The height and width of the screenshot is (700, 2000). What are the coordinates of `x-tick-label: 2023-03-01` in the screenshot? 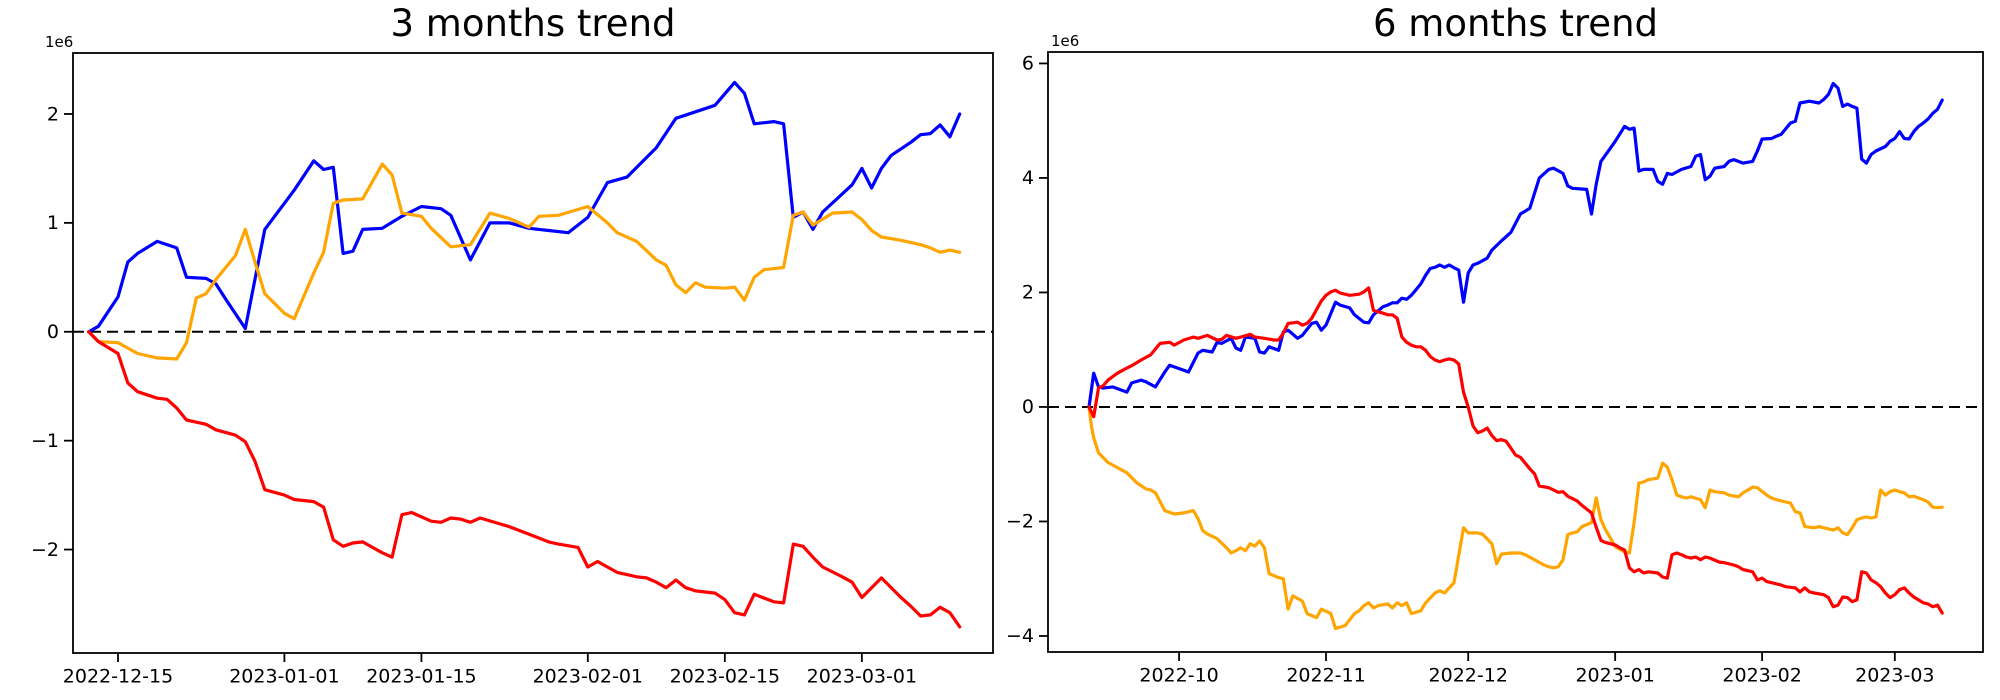 It's located at (862, 677).